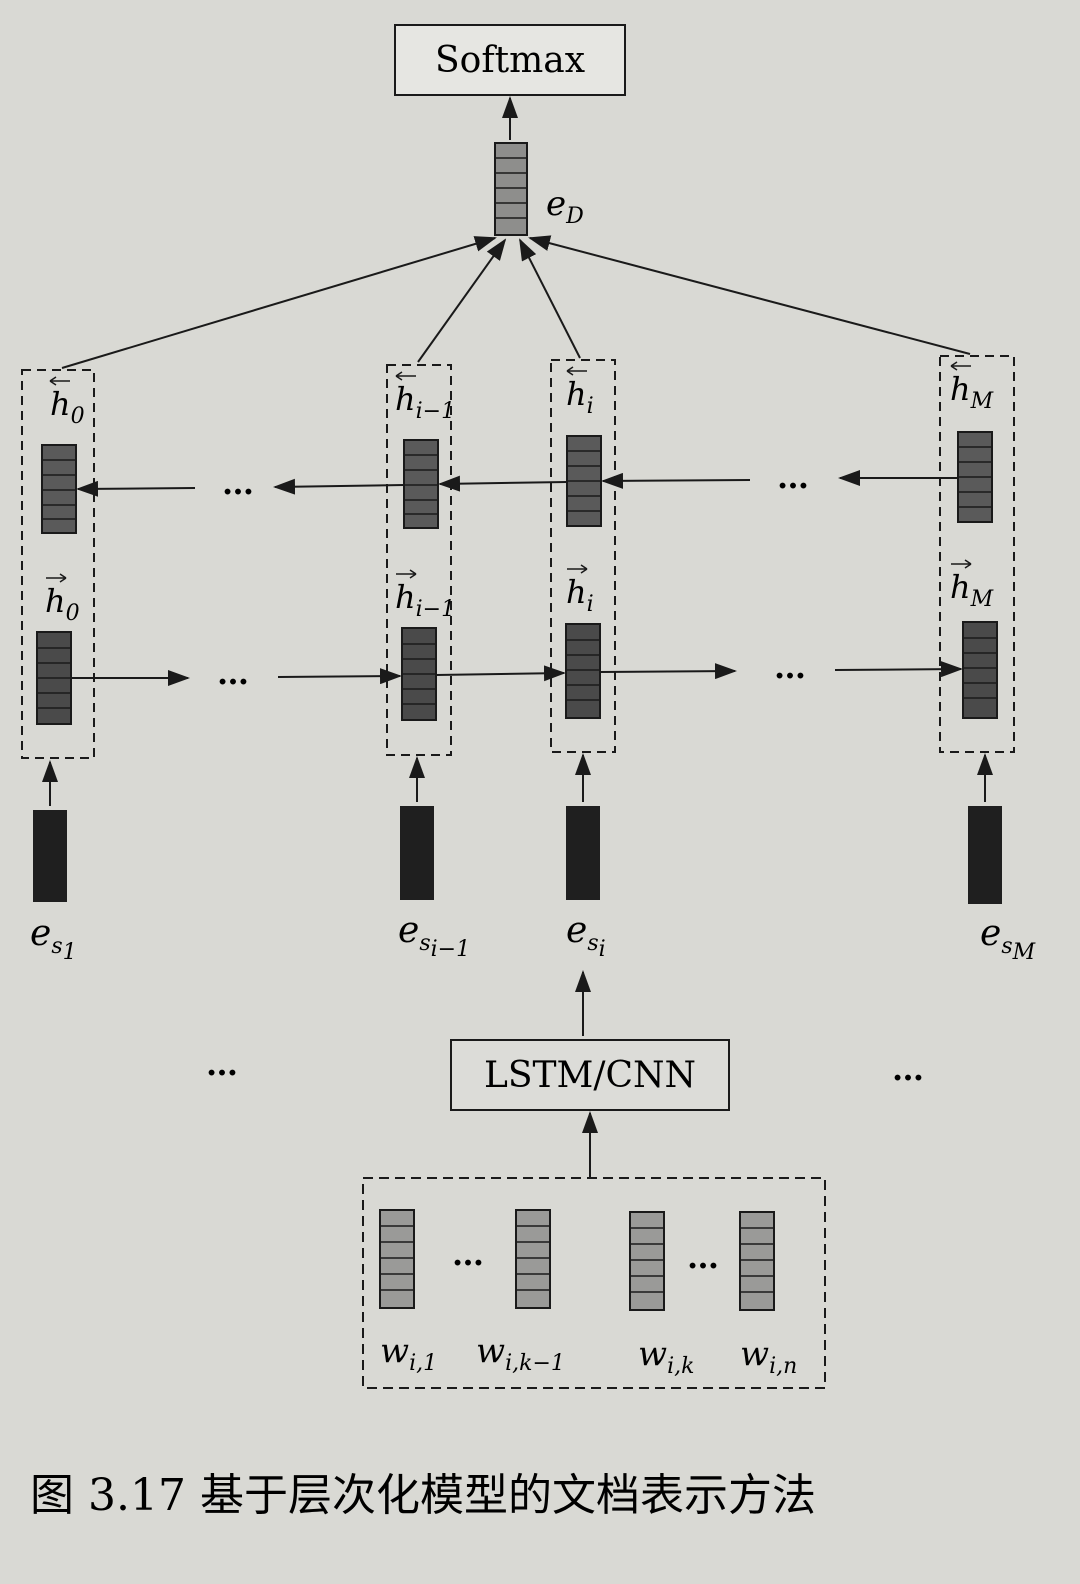  I want to click on words-box, so click(594, 1283).